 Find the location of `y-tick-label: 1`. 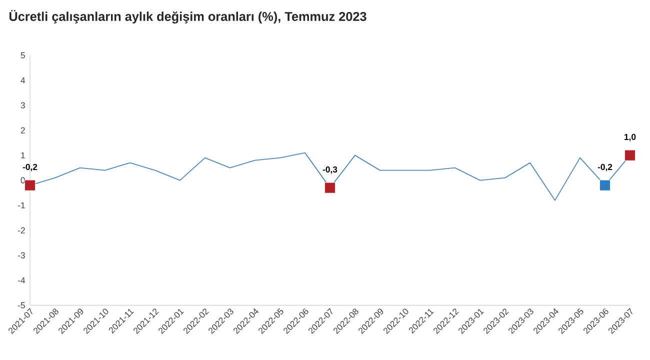

y-tick-label: 1 is located at coordinates (23, 155).